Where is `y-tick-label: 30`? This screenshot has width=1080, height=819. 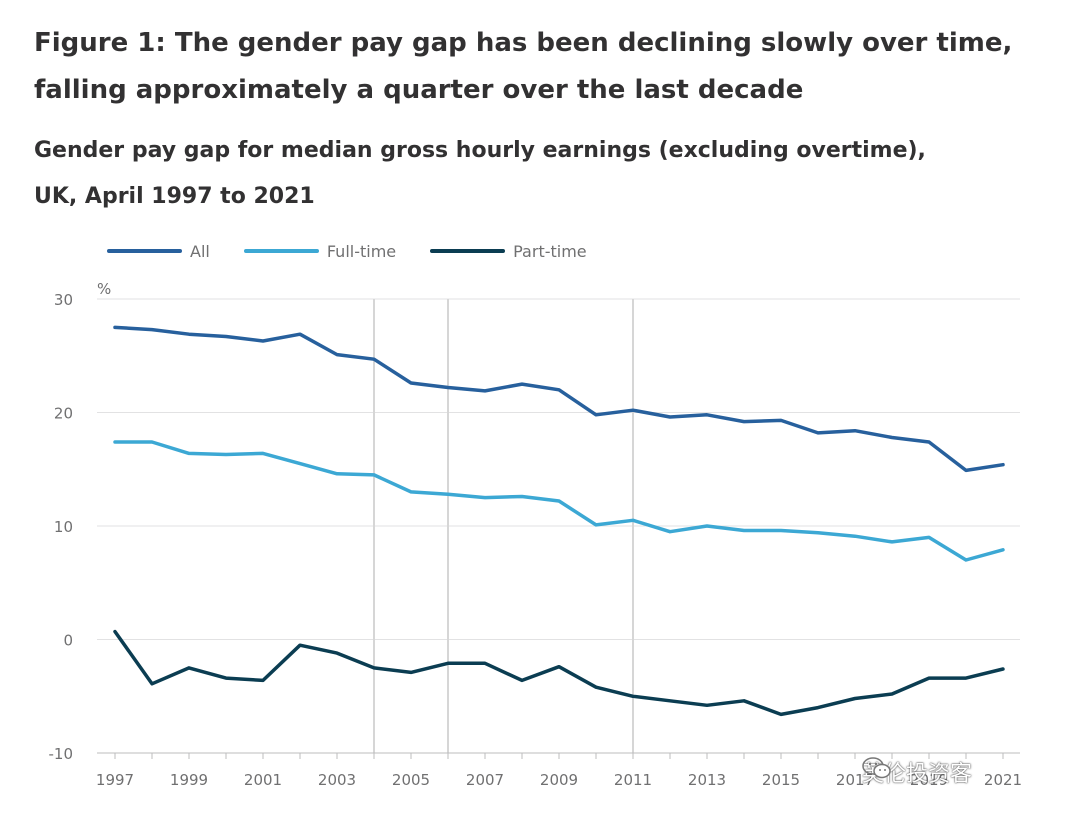 y-tick-label: 30 is located at coordinates (63, 300).